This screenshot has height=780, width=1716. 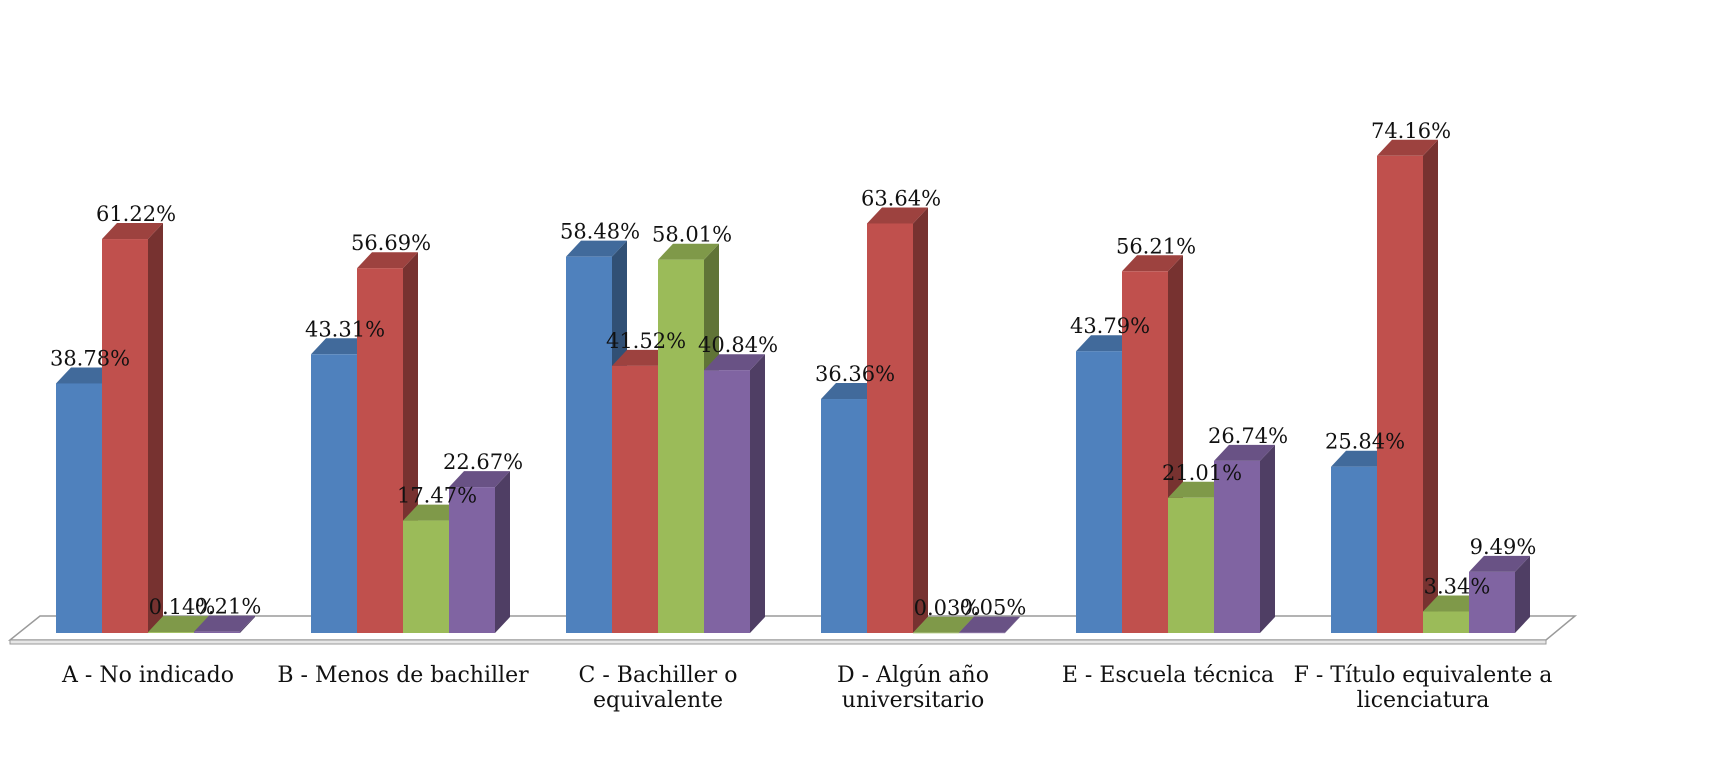 I want to click on data-label: 40.84%, so click(x=738, y=345).